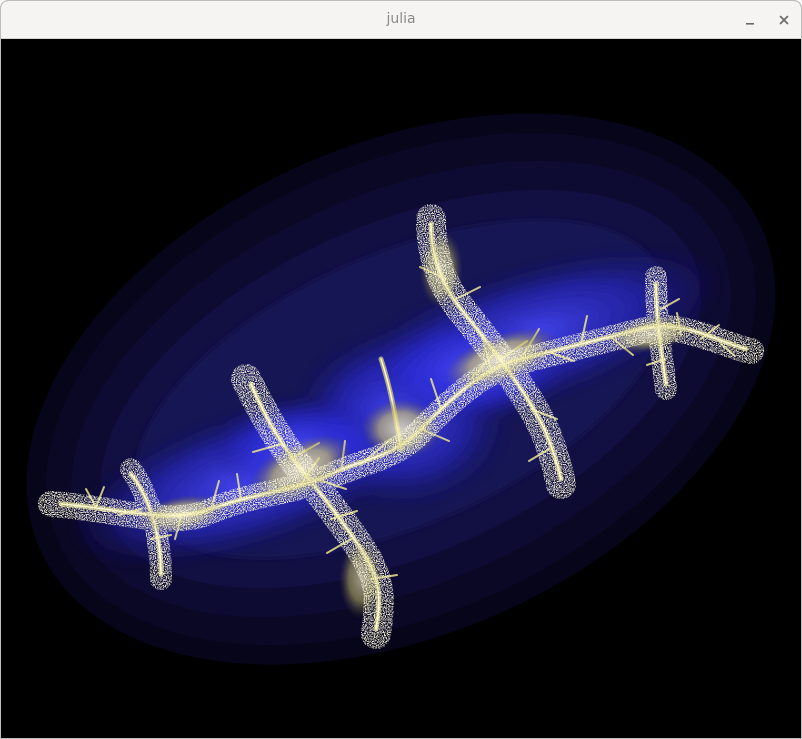 This screenshot has height=739, width=802. I want to click on close-button, so click(784, 20).